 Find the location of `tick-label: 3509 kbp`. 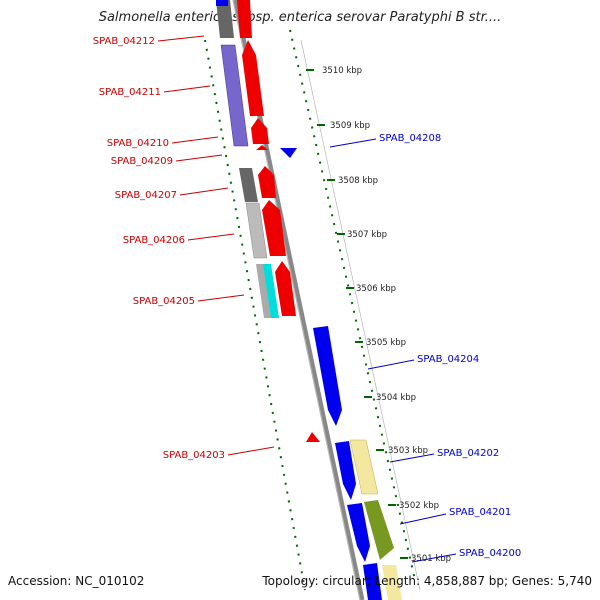

tick-label: 3509 kbp is located at coordinates (350, 126).